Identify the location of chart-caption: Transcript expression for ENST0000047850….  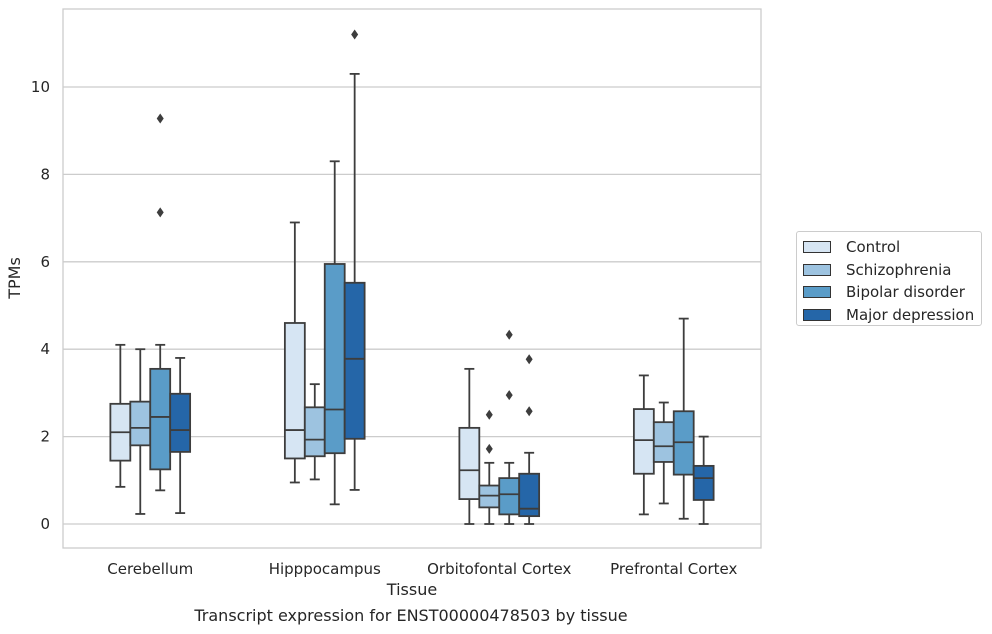
(411, 615).